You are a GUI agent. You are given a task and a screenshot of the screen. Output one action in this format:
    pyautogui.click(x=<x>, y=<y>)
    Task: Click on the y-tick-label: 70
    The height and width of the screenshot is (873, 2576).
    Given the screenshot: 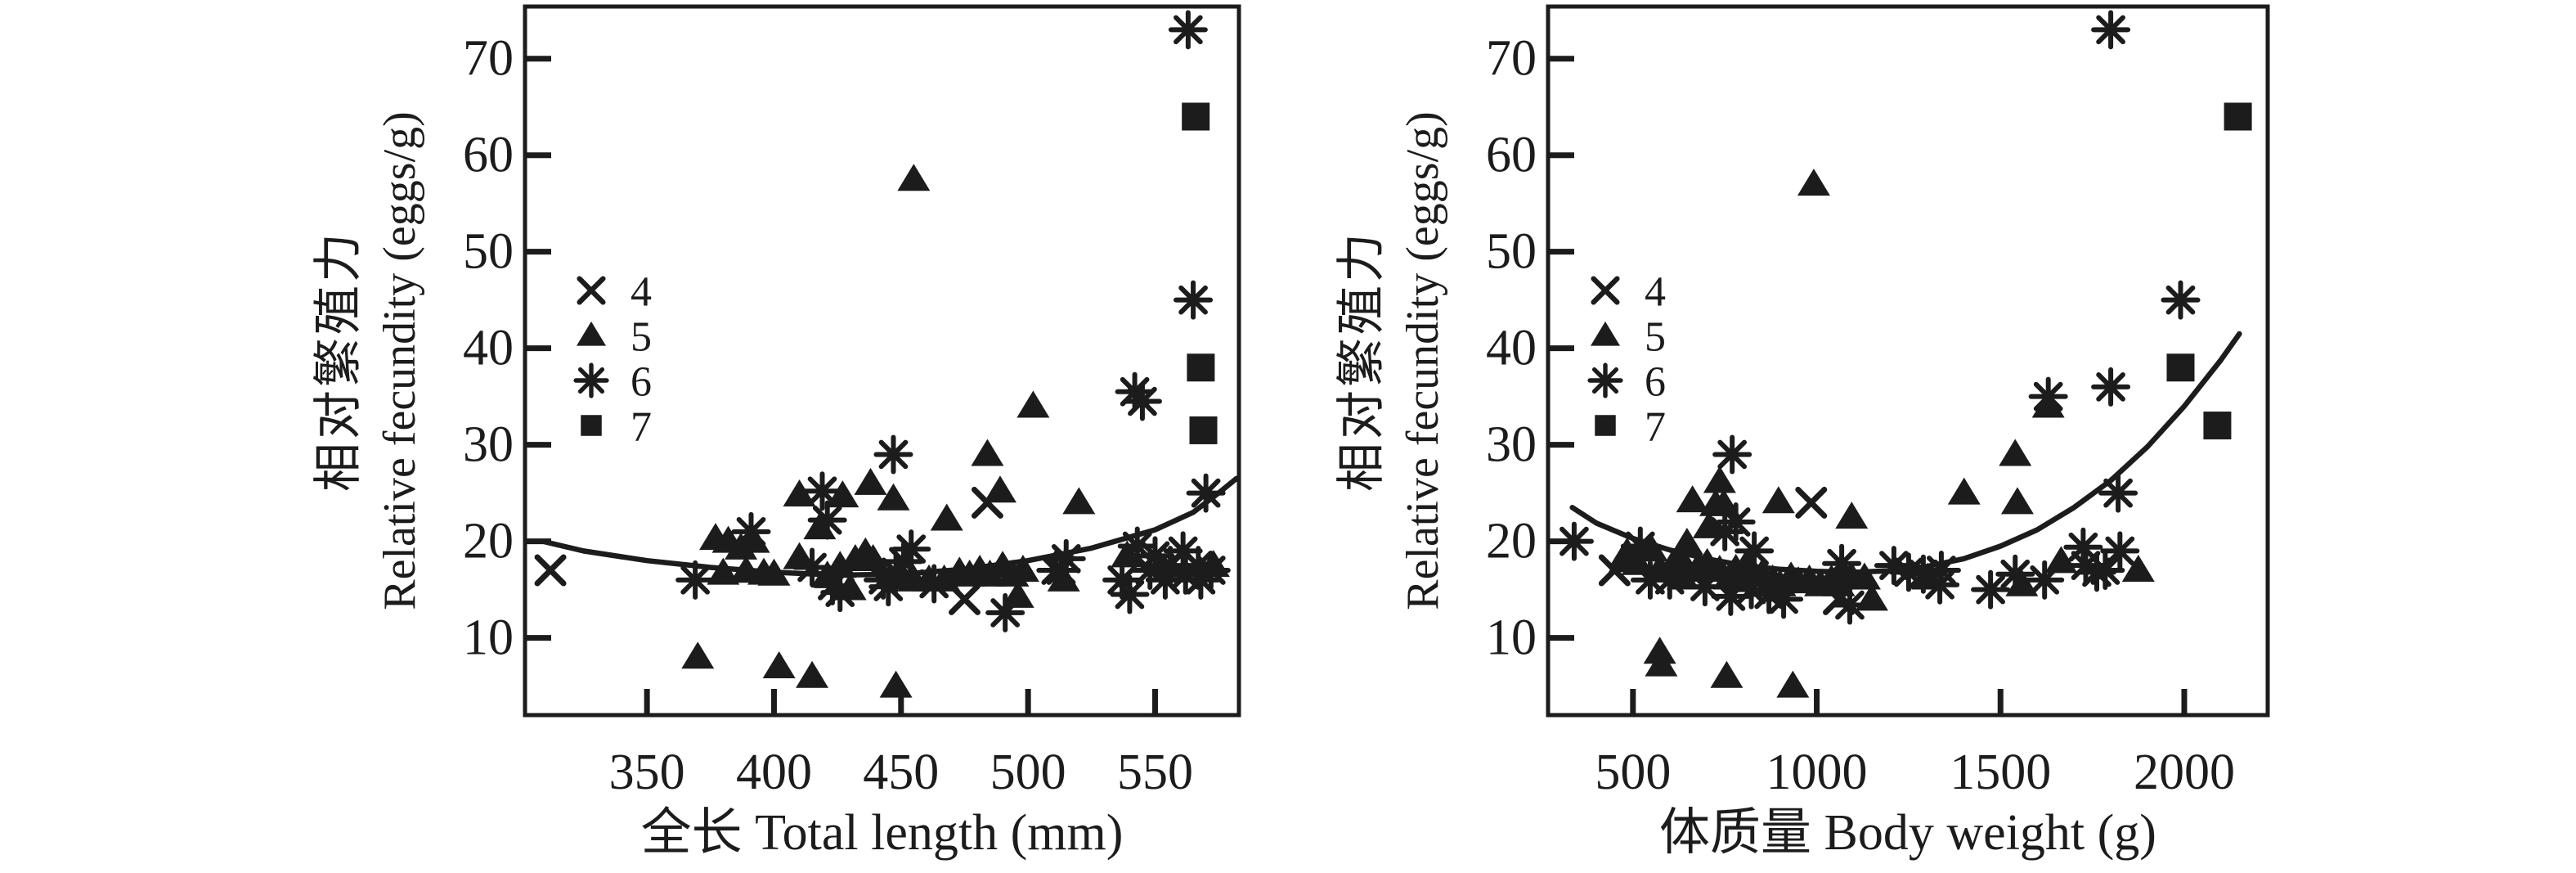 What is the action you would take?
    pyautogui.click(x=489, y=59)
    